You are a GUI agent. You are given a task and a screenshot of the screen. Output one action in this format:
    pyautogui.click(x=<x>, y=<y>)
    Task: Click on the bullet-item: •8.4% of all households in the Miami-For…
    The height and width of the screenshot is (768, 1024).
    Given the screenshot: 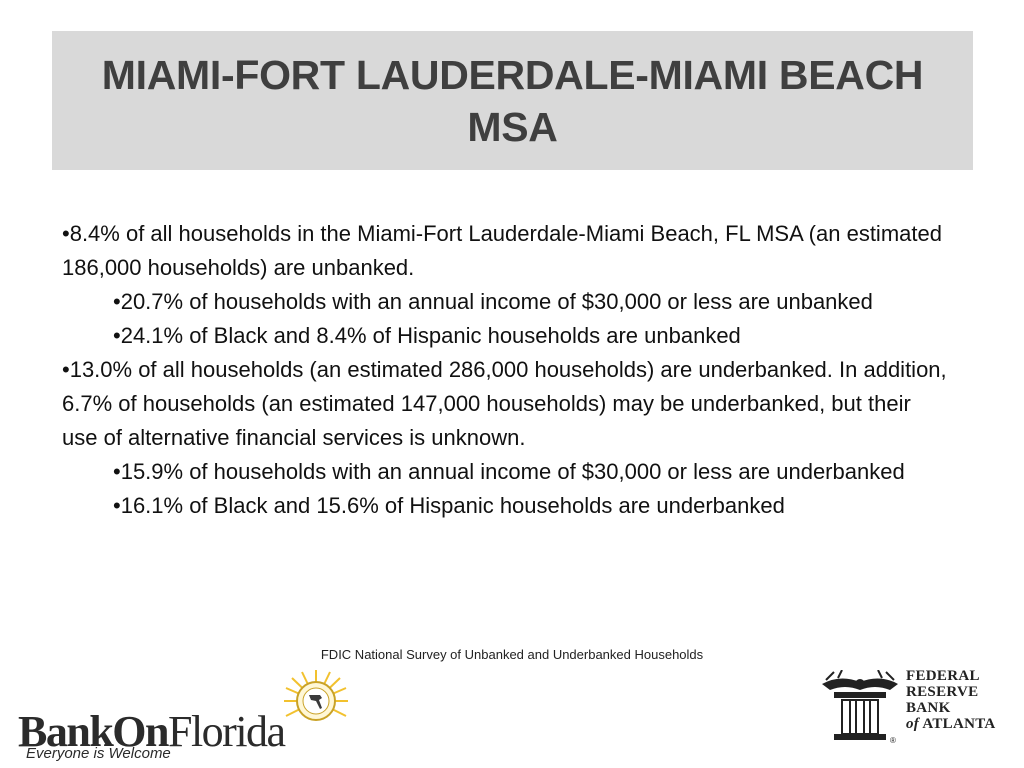 What is the action you would take?
    pyautogui.click(x=502, y=250)
    